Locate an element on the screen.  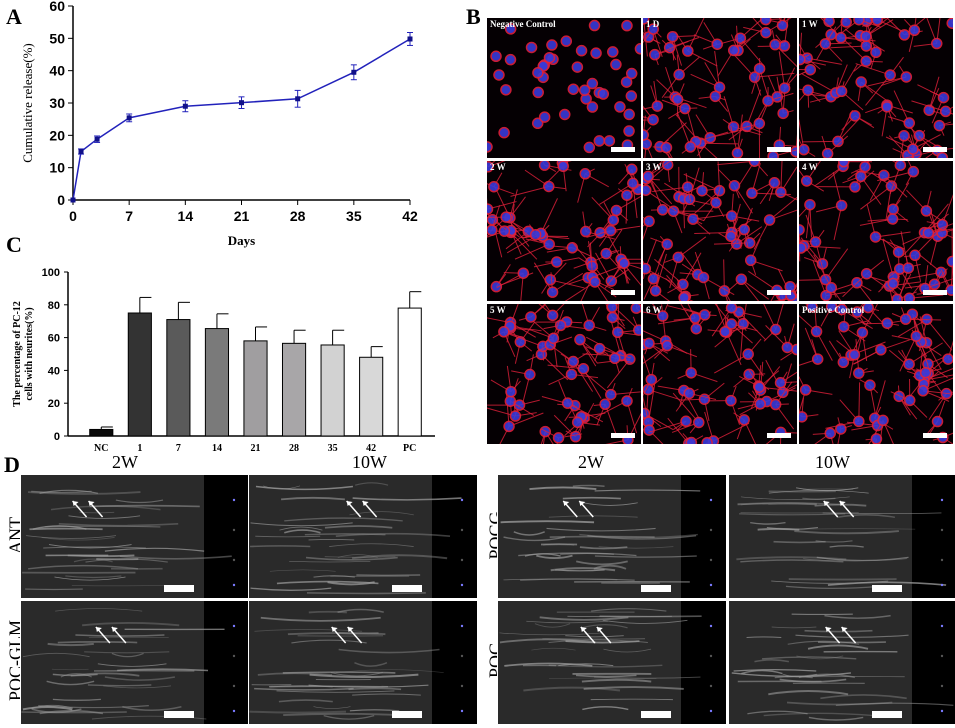
x-tick-label: 0 is located at coordinates (73, 216).